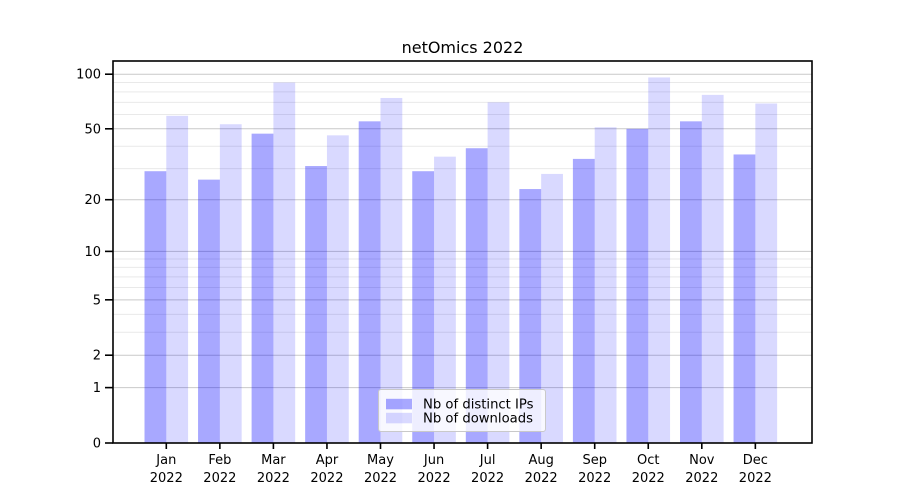 Image resolution: width=900 pixels, height=500 pixels. What do you see at coordinates (540, 460) in the screenshot?
I see `x-axis-month-label: Aug` at bounding box center [540, 460].